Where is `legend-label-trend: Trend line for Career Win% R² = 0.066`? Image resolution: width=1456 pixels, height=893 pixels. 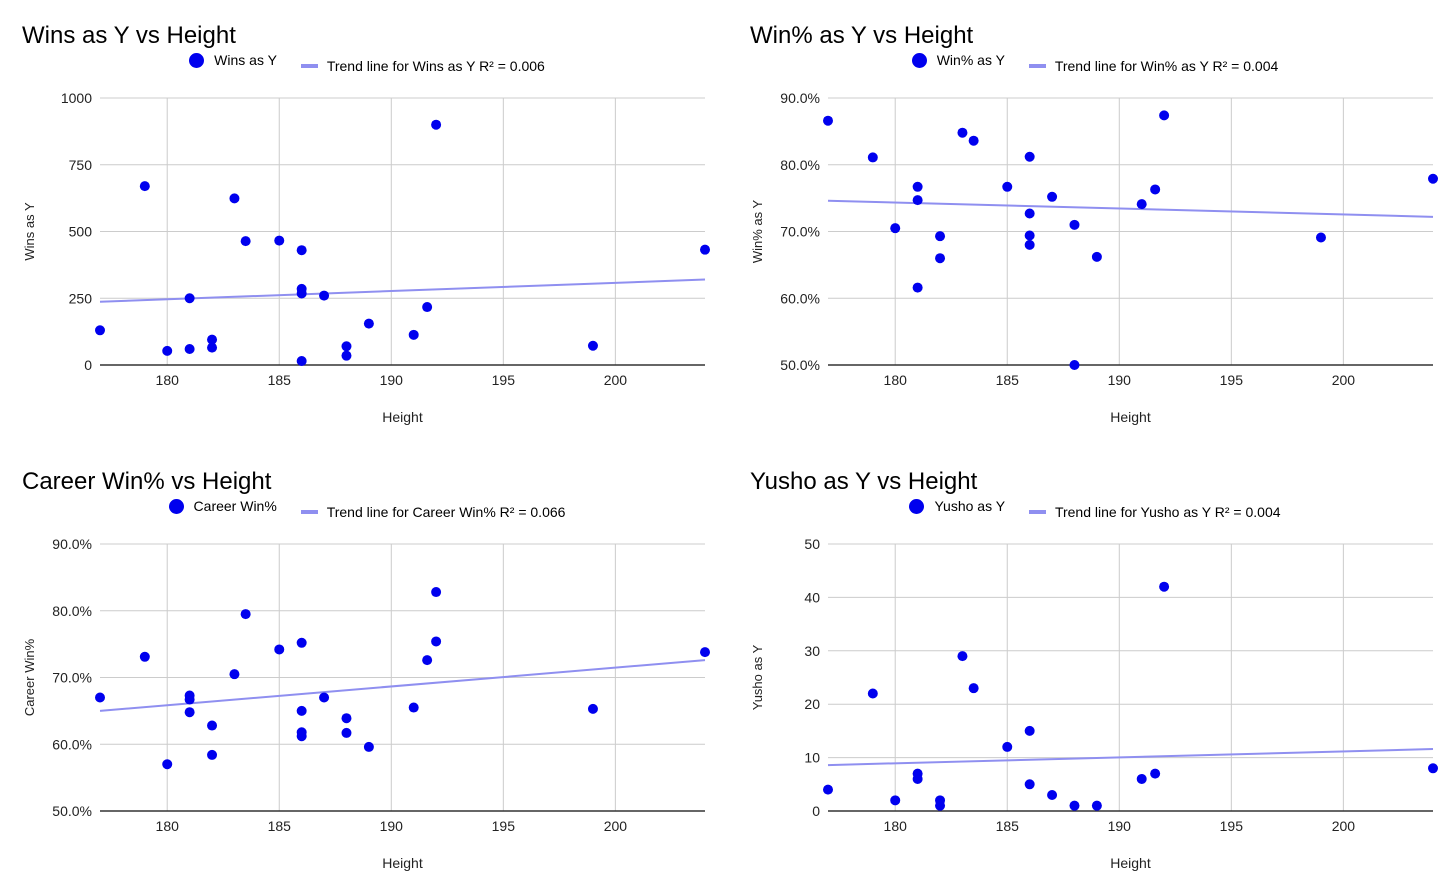
legend-label-trend: Trend line for Career Win% R² = 0.066 is located at coordinates (446, 511).